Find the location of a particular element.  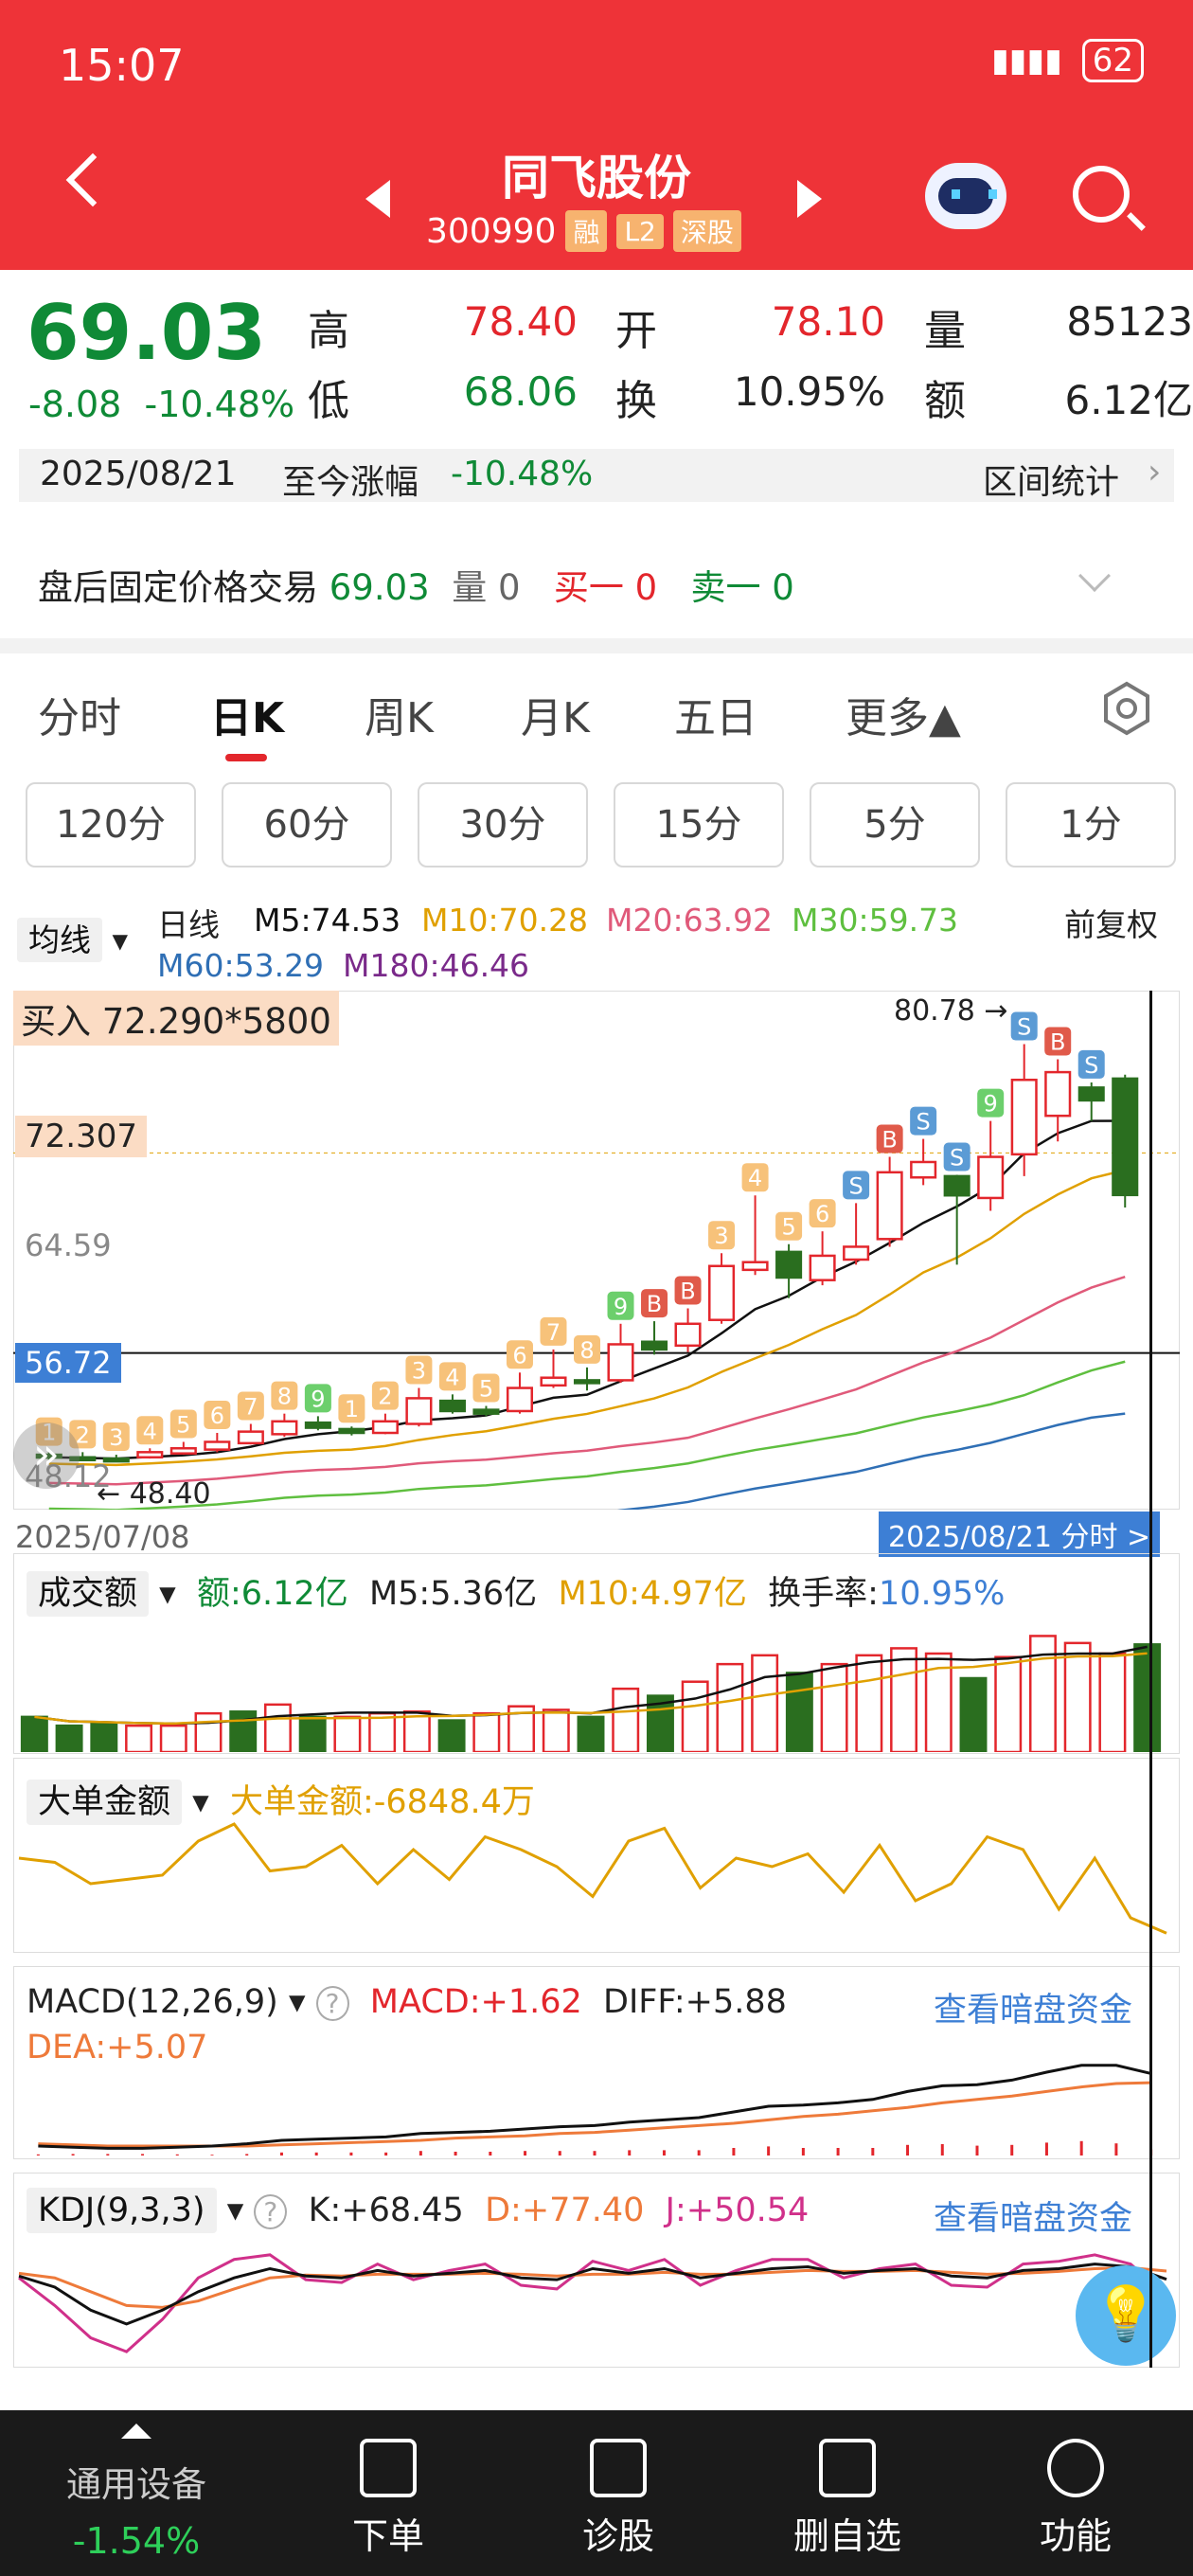

period-15m: 15分 is located at coordinates (699, 825).